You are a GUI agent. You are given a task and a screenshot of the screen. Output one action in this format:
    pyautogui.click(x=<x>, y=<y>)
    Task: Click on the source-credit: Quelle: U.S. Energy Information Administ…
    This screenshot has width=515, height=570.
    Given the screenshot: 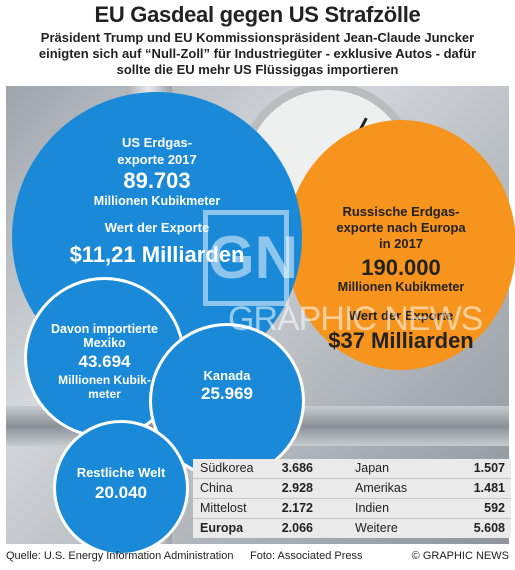 What is the action you would take?
    pyautogui.click(x=120, y=556)
    